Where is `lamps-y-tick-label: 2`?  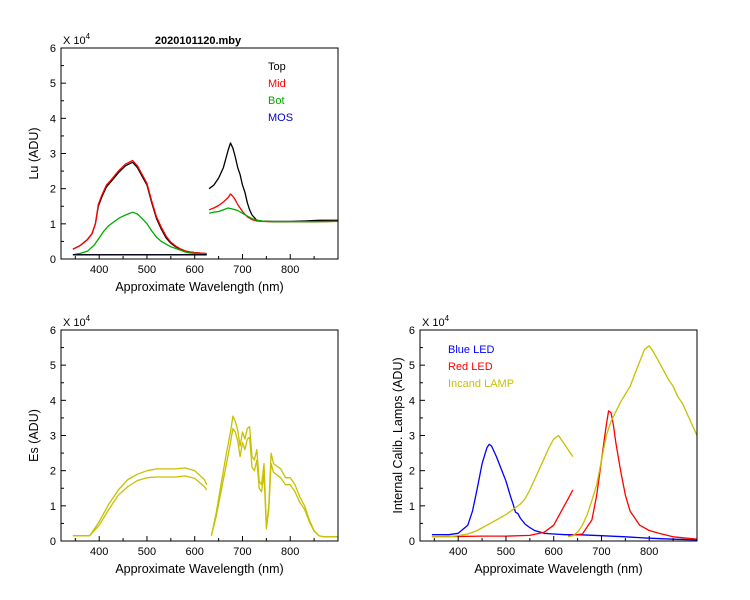 lamps-y-tick-label: 2 is located at coordinates (412, 472).